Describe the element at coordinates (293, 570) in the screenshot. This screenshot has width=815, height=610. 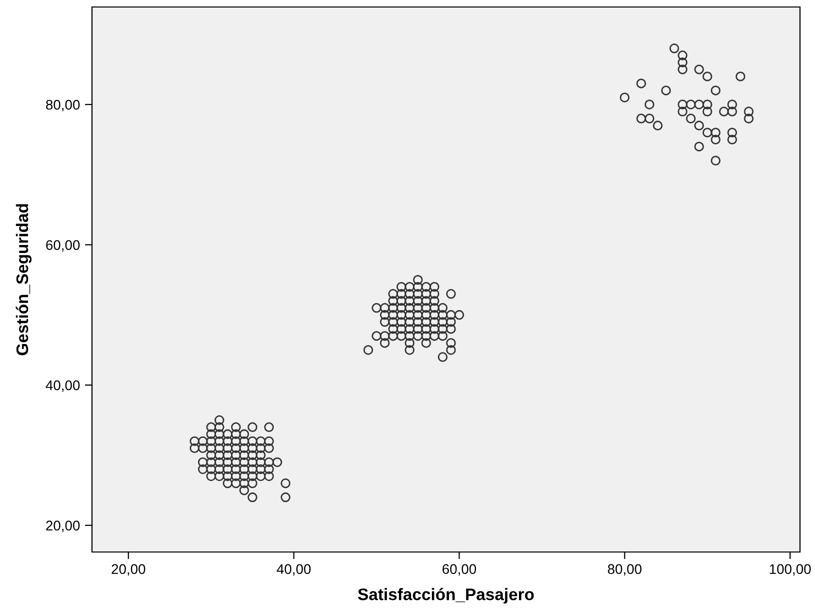
I see `x-tick-label: 40,00` at that location.